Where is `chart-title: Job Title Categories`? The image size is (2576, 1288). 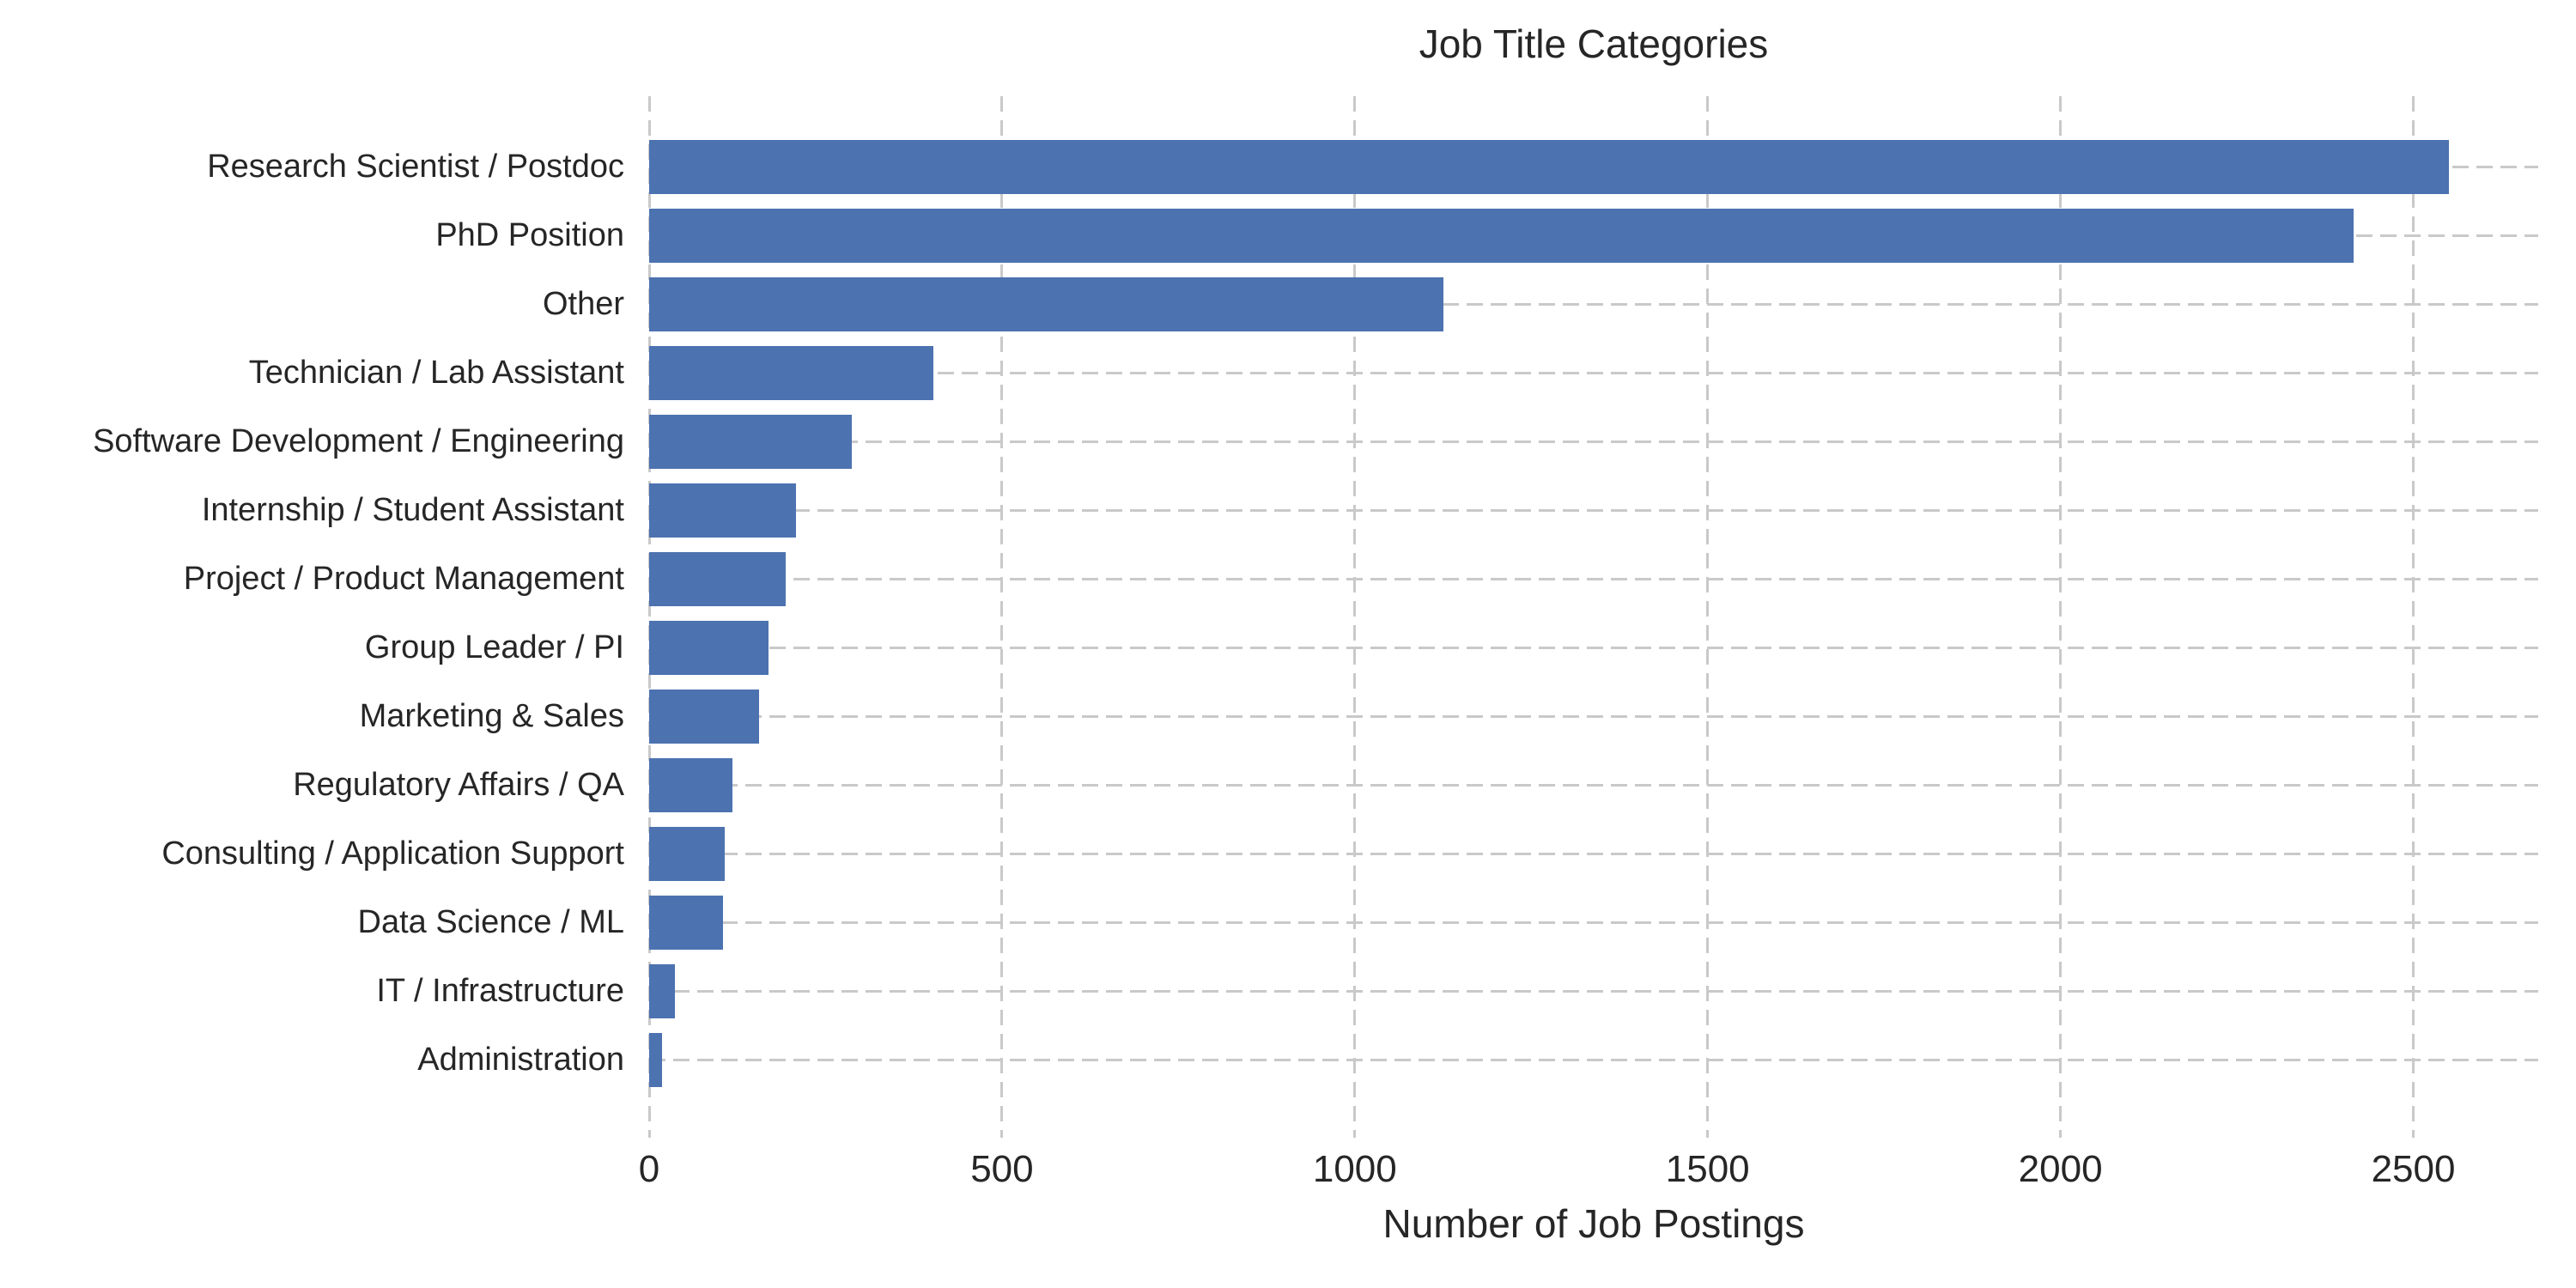 chart-title: Job Title Categories is located at coordinates (1594, 44).